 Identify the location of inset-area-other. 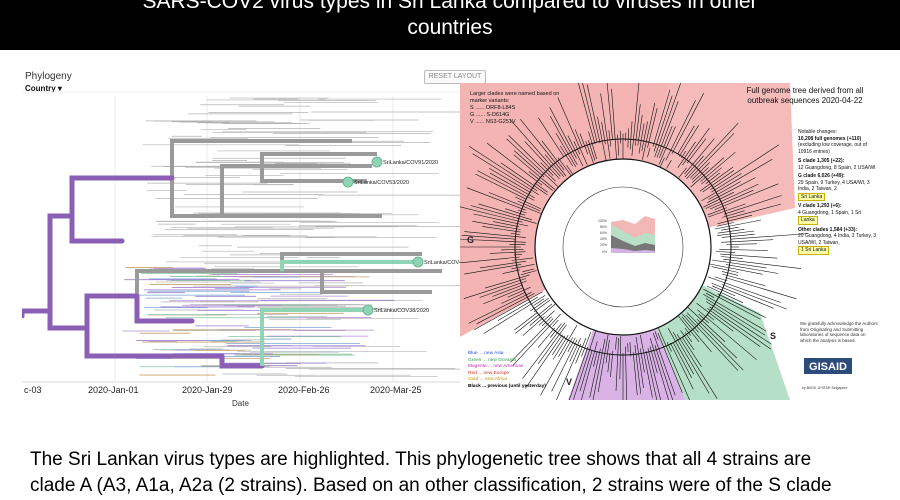
(633, 244).